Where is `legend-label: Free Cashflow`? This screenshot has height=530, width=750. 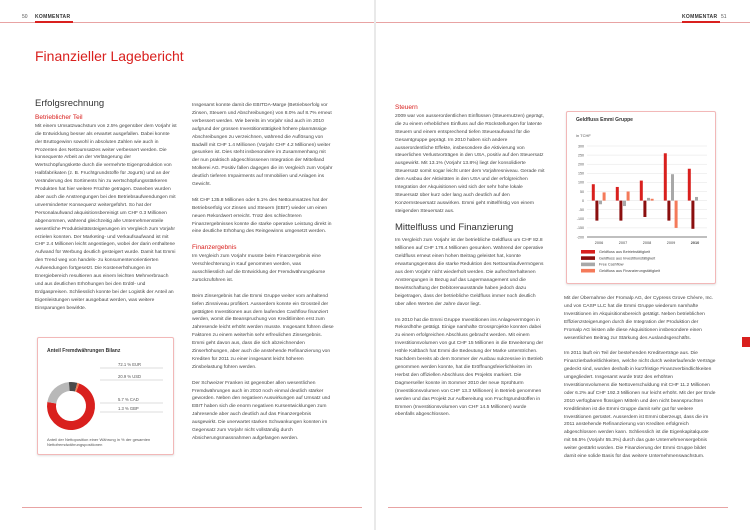 legend-label: Free Cashflow is located at coordinates (611, 265).